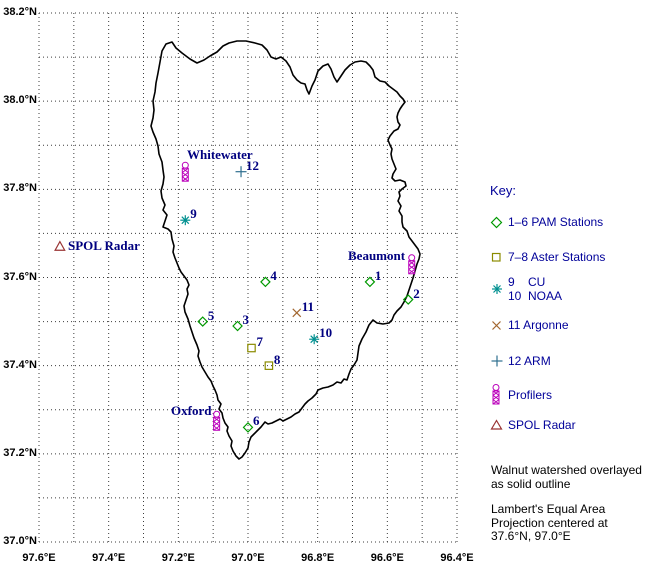  Describe the element at coordinates (308, 306) in the screenshot. I see `station-number-11: 11` at that location.